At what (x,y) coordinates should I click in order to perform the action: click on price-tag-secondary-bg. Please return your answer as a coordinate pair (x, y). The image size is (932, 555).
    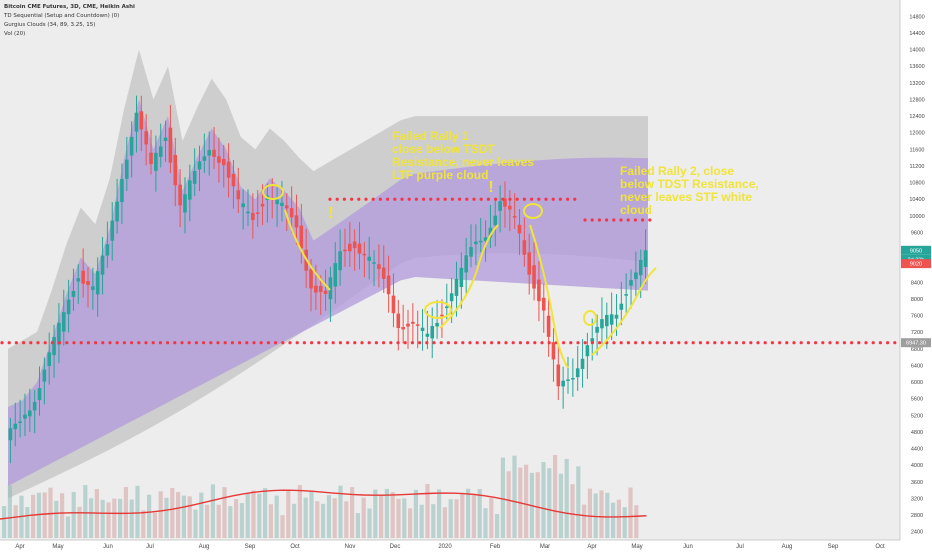
    Looking at the image, I should click on (916, 264).